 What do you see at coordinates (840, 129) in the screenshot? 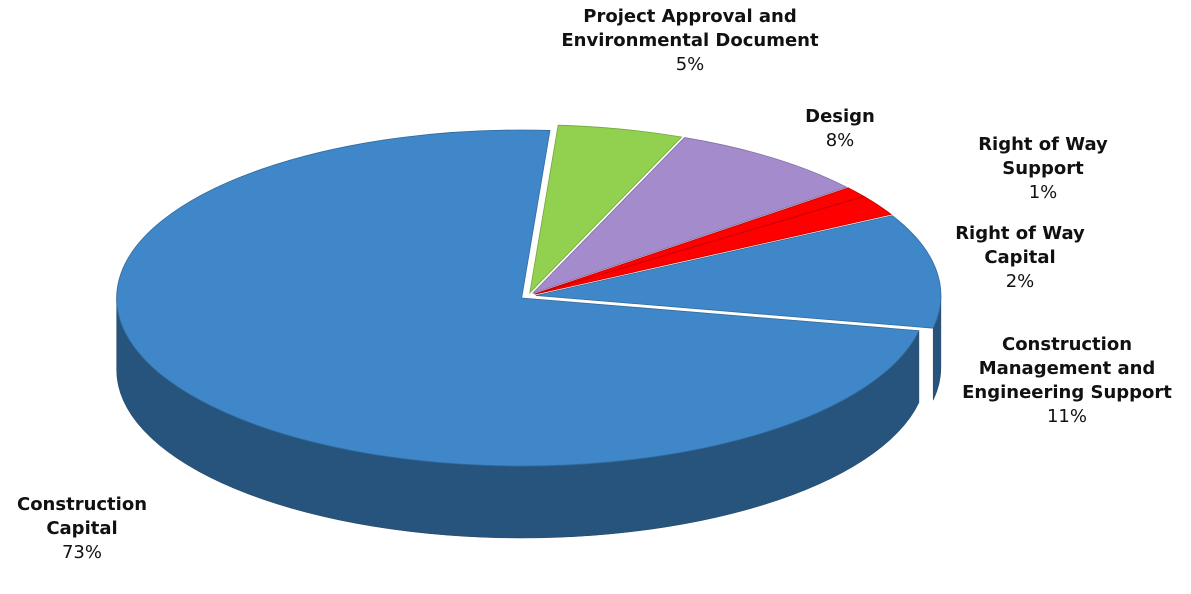
I see `slice-label: Design 8%` at bounding box center [840, 129].